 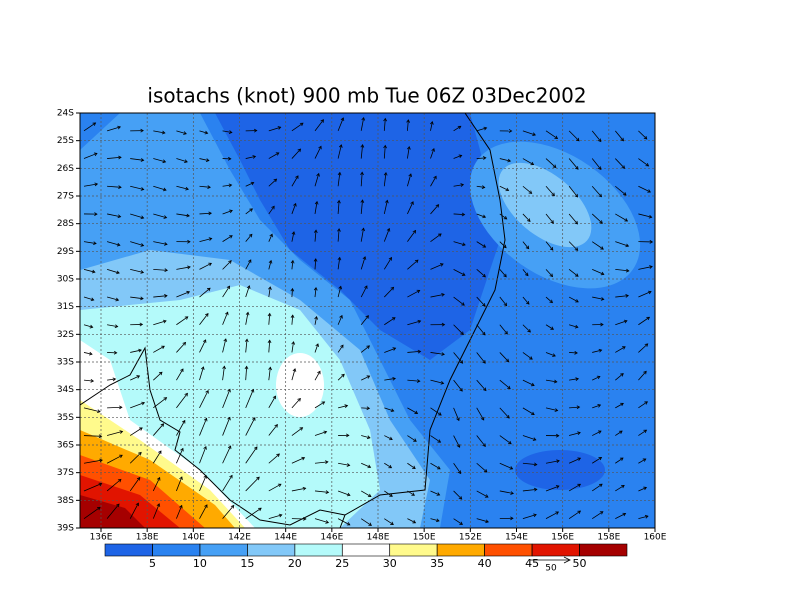 What do you see at coordinates (65, 529) in the screenshot?
I see `lat-label: 39S` at bounding box center [65, 529].